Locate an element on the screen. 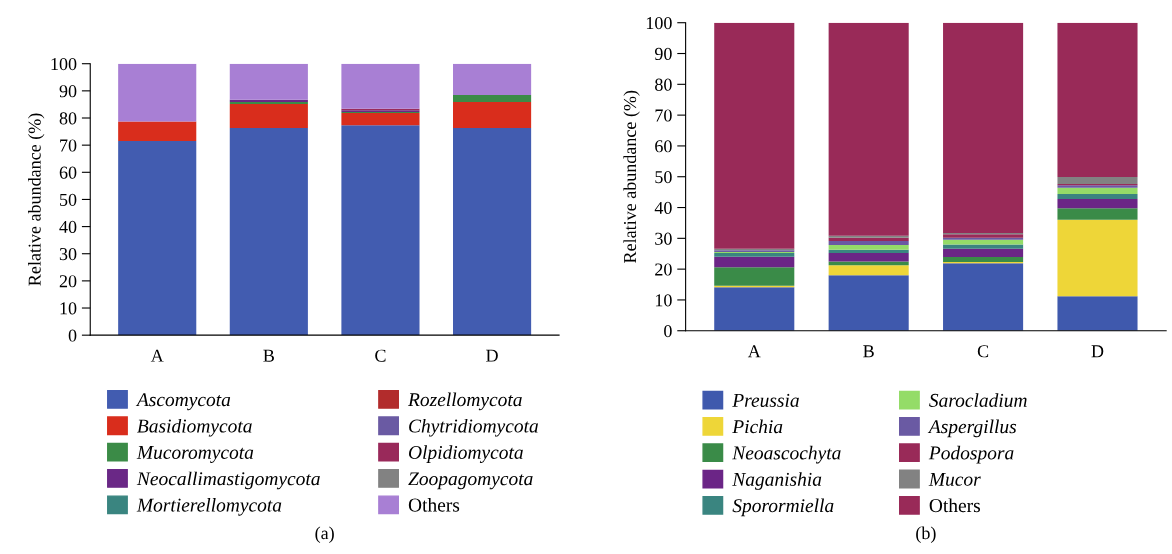 Image resolution: width=1172 pixels, height=554 pixels. legend-label: Aspergillus is located at coordinates (972, 428).